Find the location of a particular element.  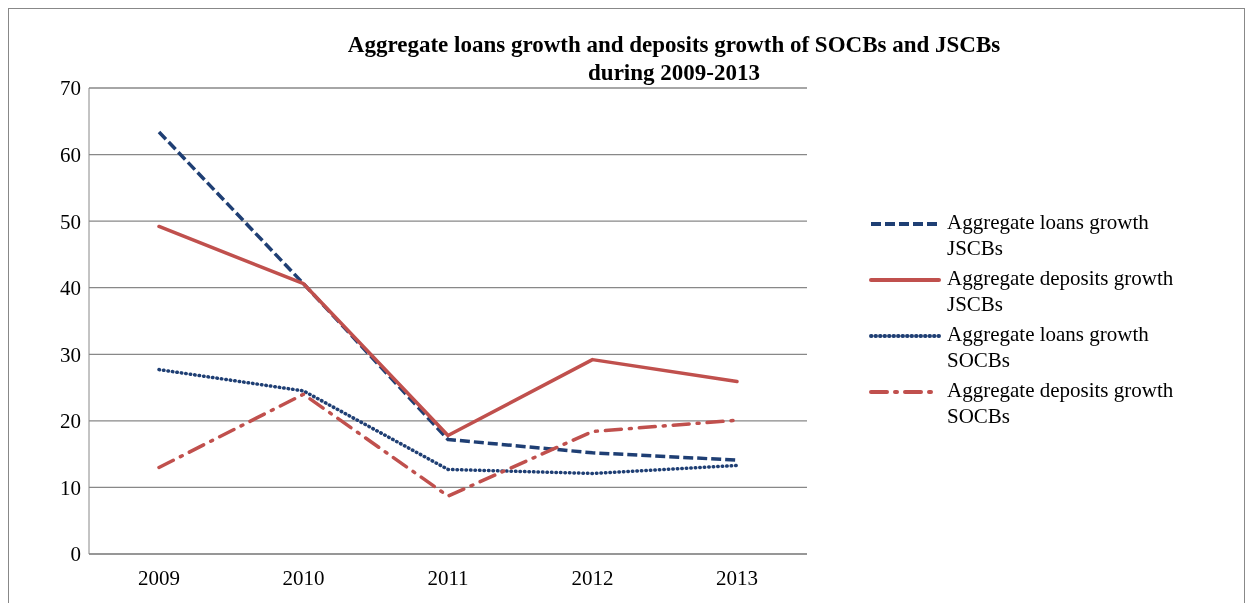

legend-label: Aggregate loans growth SOCBs is located at coordinates (1048, 347).